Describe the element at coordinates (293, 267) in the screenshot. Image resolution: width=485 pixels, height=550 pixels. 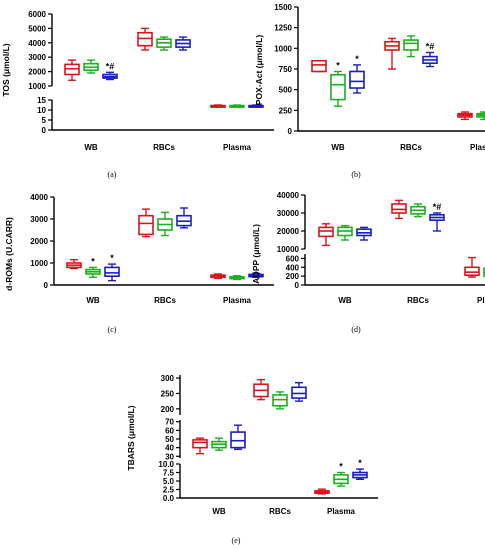
I see `y-tick-label: 400` at that location.